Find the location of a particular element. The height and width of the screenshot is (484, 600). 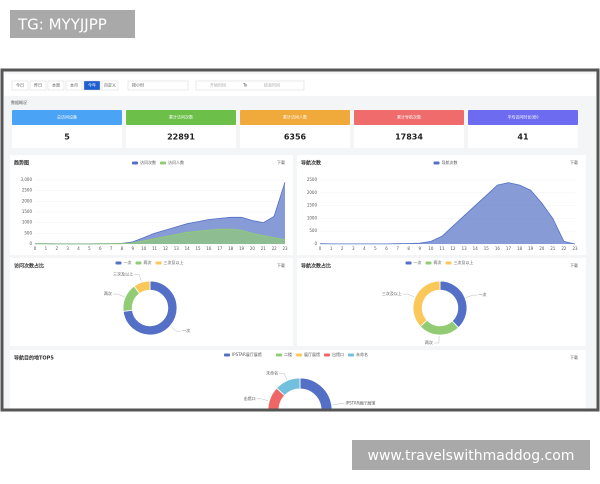

x-tick-label: 5 is located at coordinates (375, 248).